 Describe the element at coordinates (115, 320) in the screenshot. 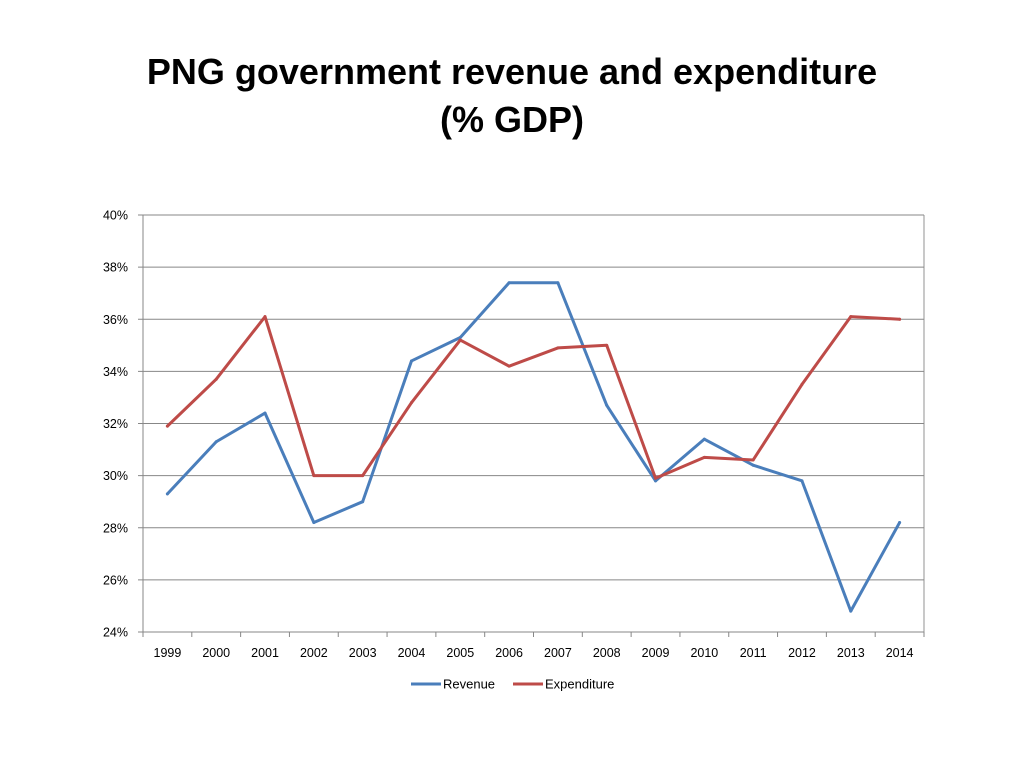

I see `y-tick-label: 36%` at that location.